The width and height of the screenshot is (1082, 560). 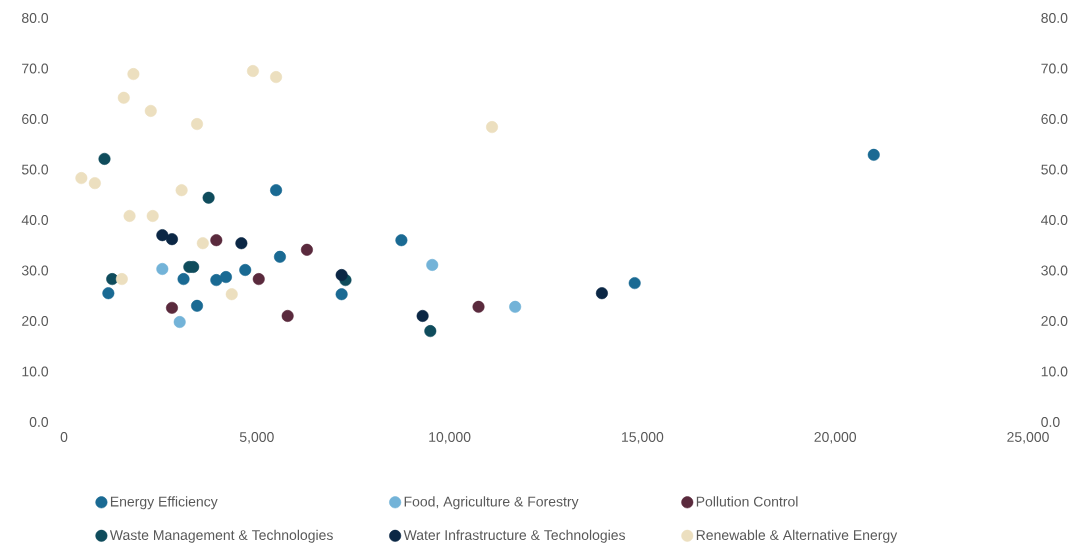 What do you see at coordinates (221, 536) in the screenshot?
I see `legend-label: Waste Management & Technologies` at bounding box center [221, 536].